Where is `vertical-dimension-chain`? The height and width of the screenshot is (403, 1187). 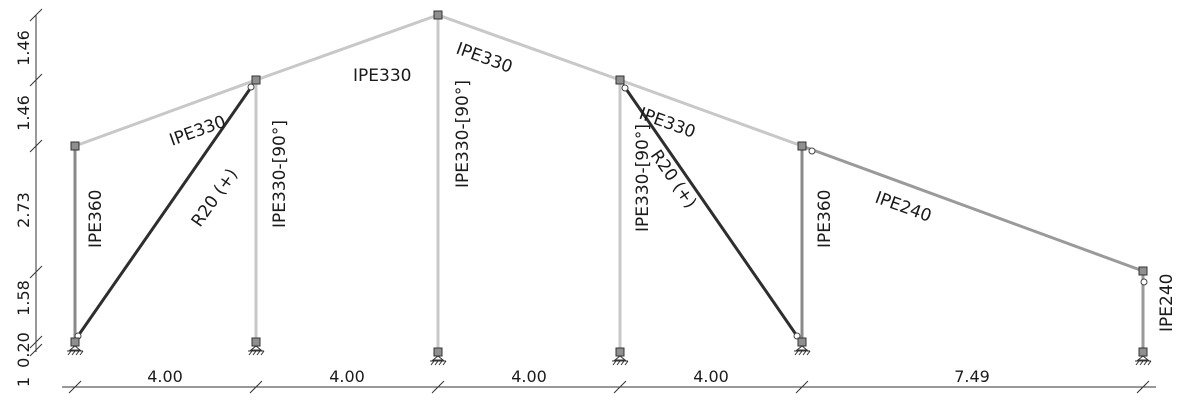
vertical-dimension-chain is located at coordinates (36, 182).